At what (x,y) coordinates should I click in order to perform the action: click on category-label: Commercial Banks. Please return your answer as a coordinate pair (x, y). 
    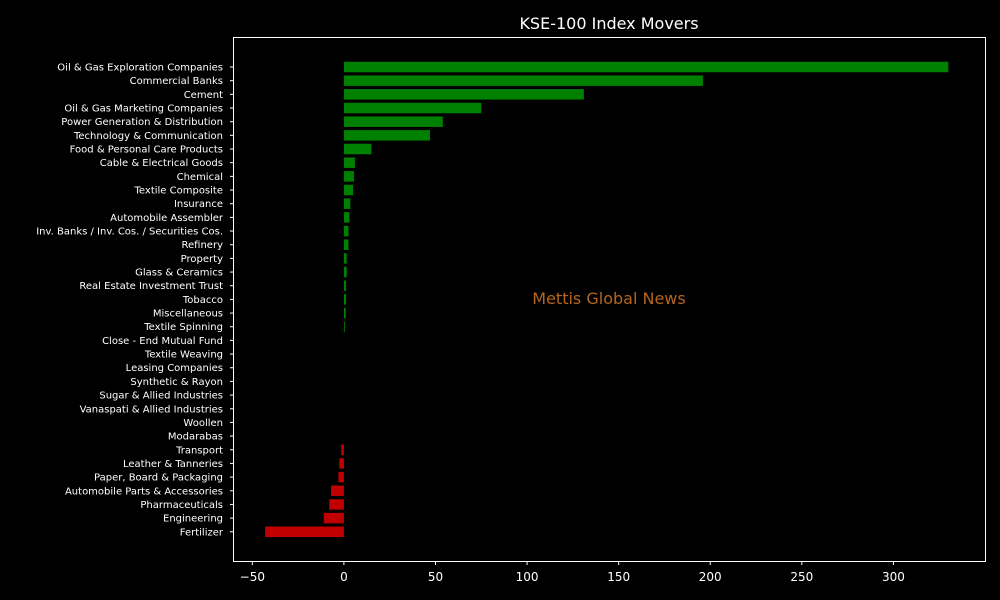
    Looking at the image, I should click on (176, 81).